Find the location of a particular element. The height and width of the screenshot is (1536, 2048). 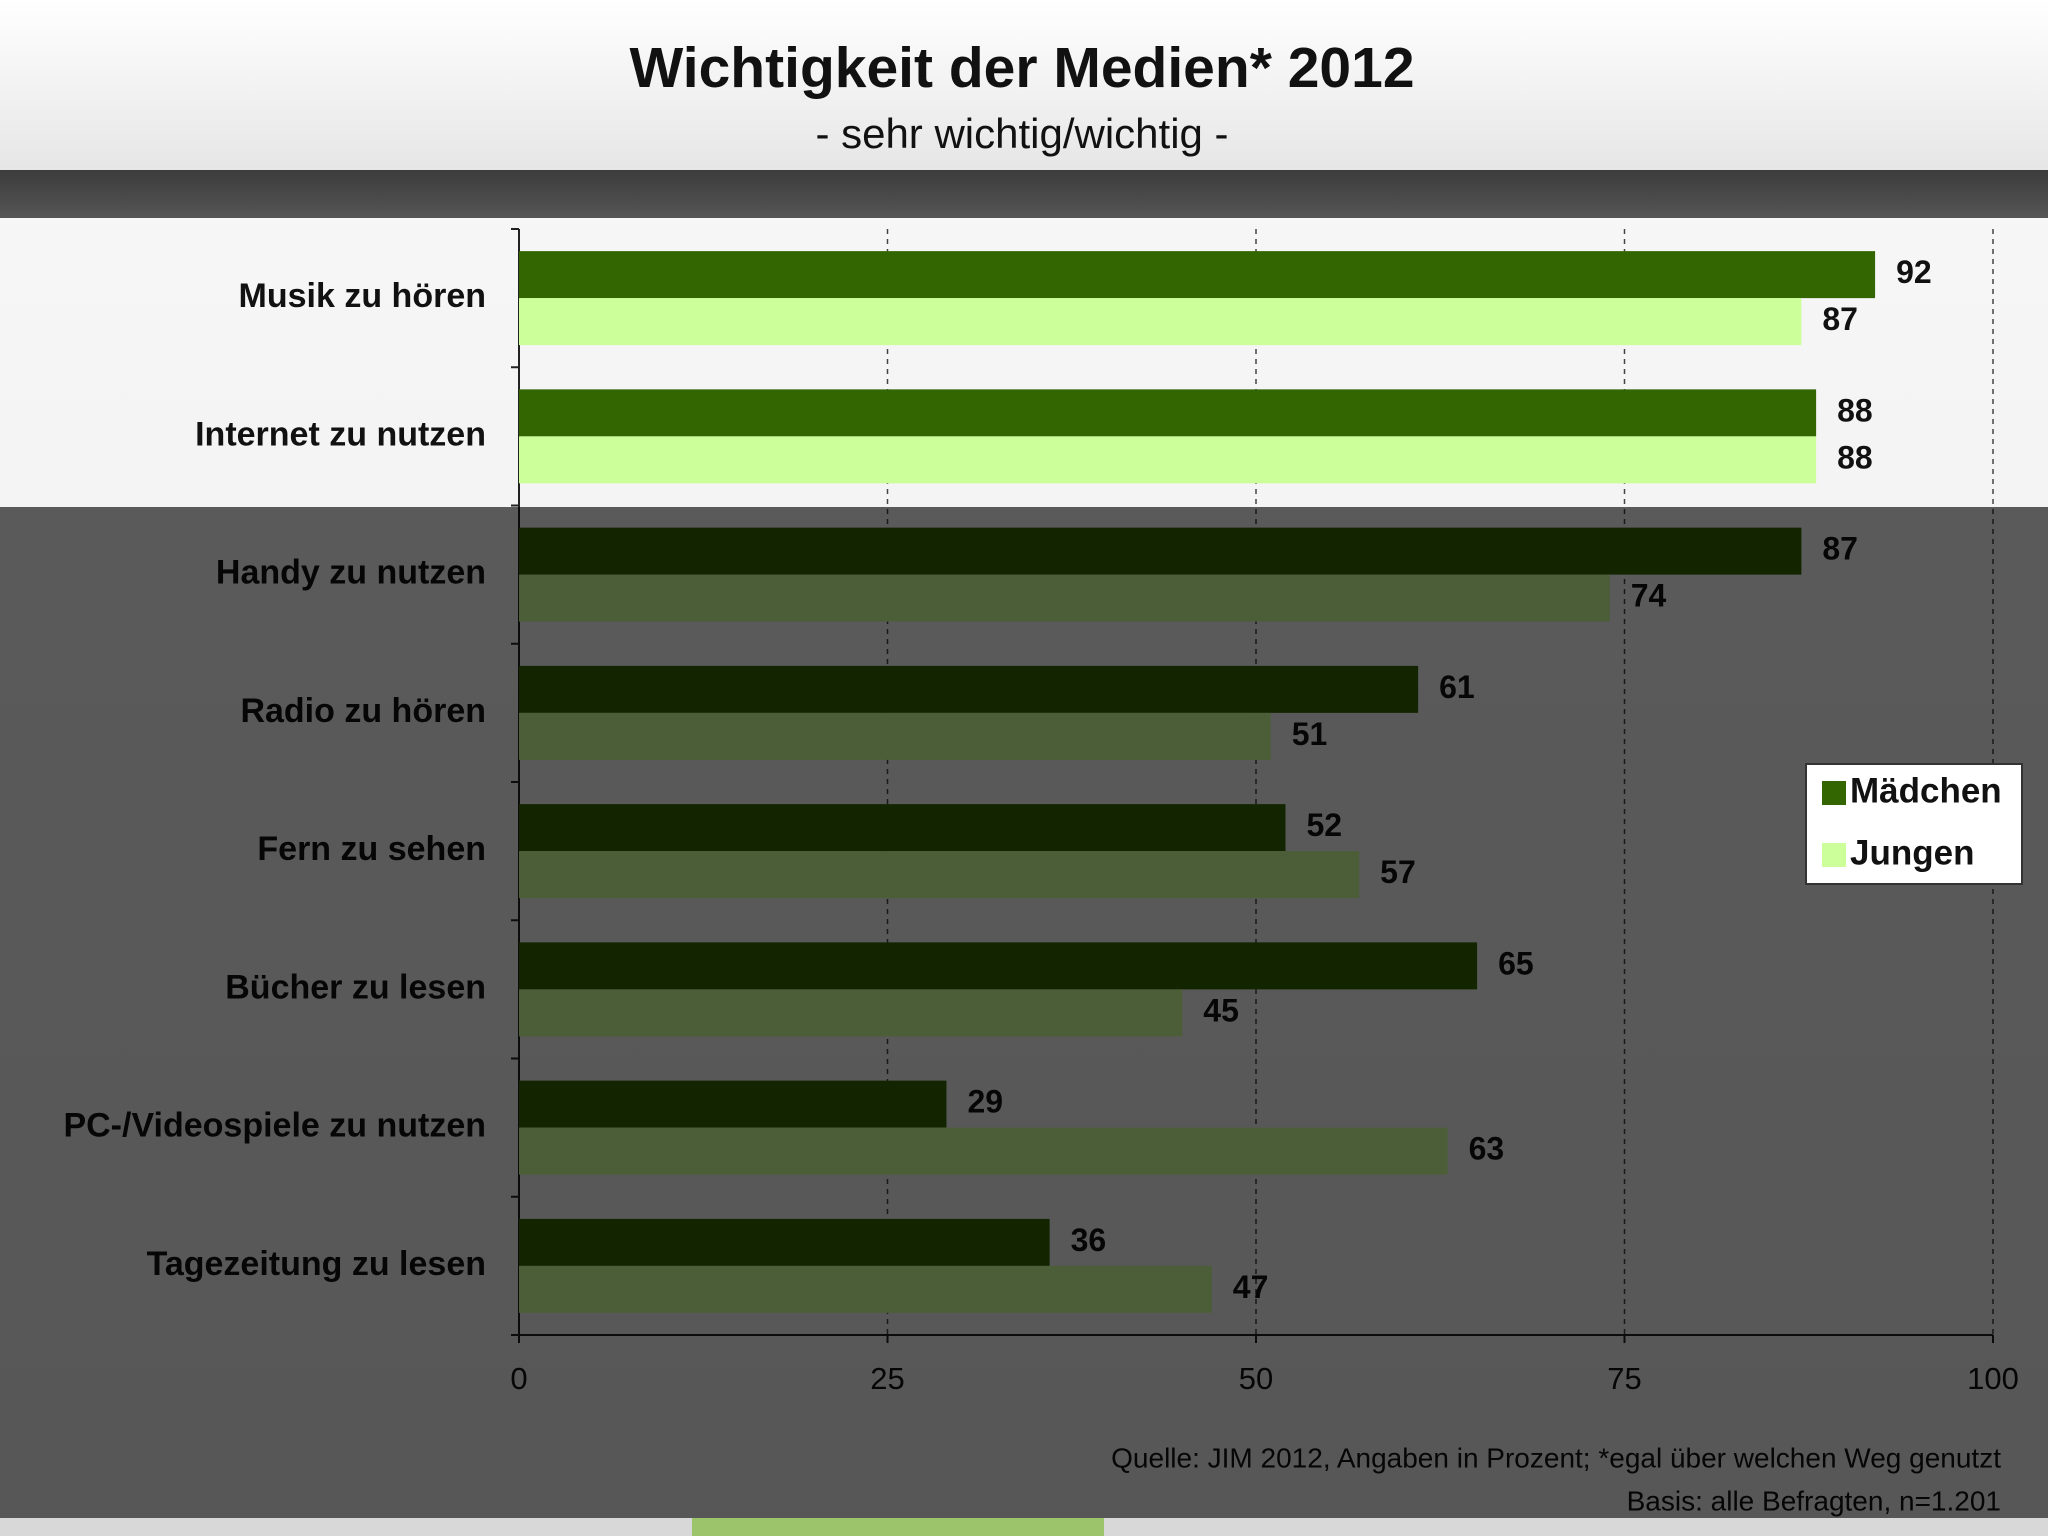

header-bg is located at coordinates (1024, 85).